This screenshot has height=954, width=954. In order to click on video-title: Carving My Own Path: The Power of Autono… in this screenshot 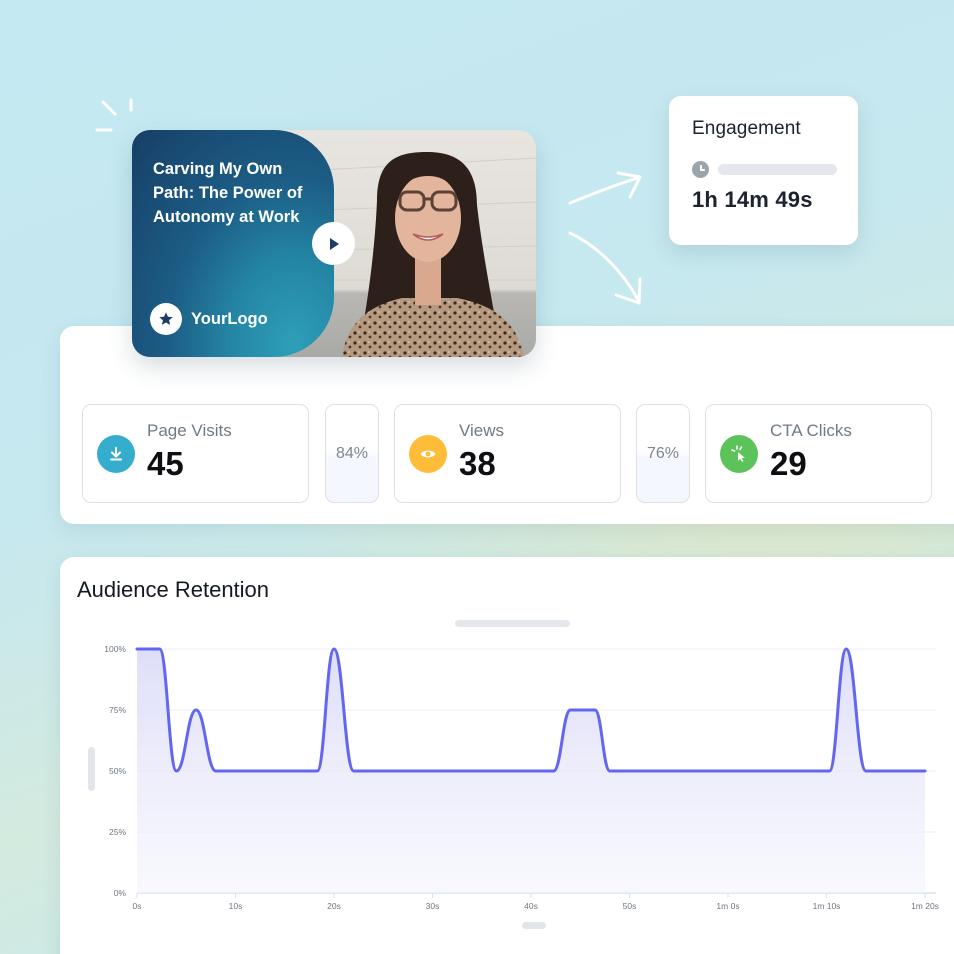, I will do `click(228, 193)`.